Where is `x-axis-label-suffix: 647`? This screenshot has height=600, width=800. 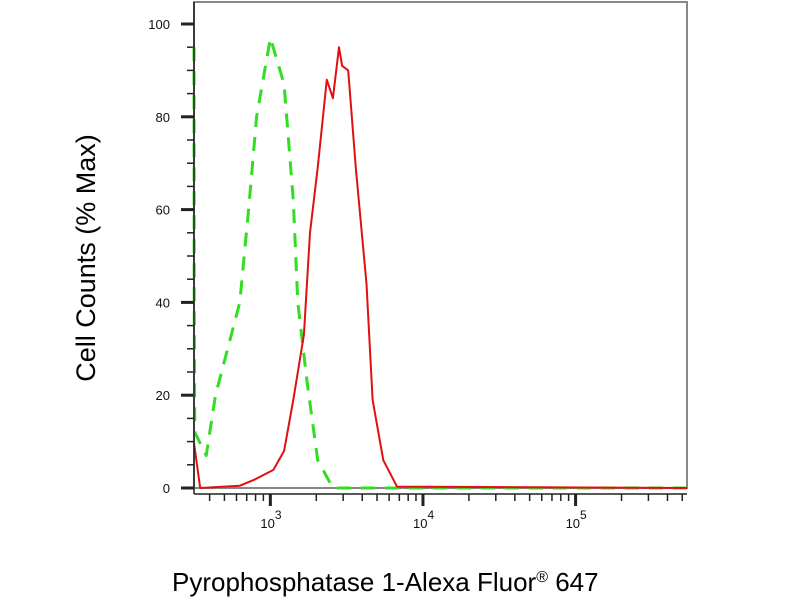 x-axis-label-suffix: 647 is located at coordinates (573, 582).